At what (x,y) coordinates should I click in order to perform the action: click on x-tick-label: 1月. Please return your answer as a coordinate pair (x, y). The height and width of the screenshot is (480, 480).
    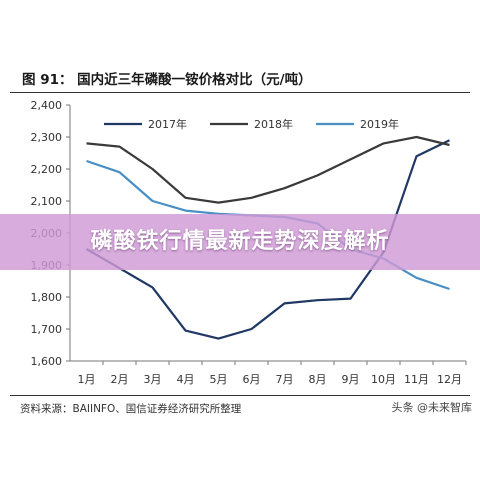
    Looking at the image, I should click on (87, 379).